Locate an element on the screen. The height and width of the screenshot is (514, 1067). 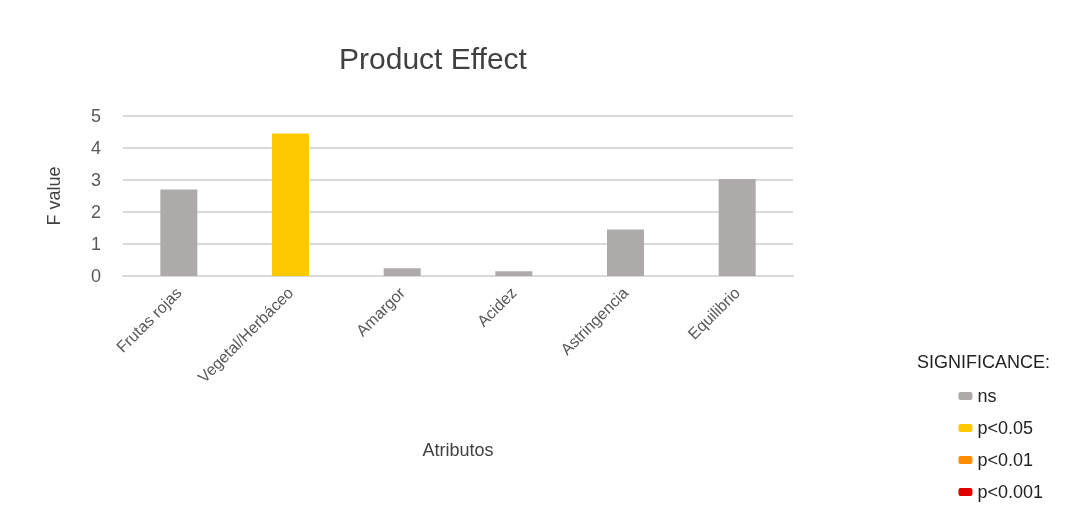
legend-label: p<0.05 is located at coordinates (1005, 428).